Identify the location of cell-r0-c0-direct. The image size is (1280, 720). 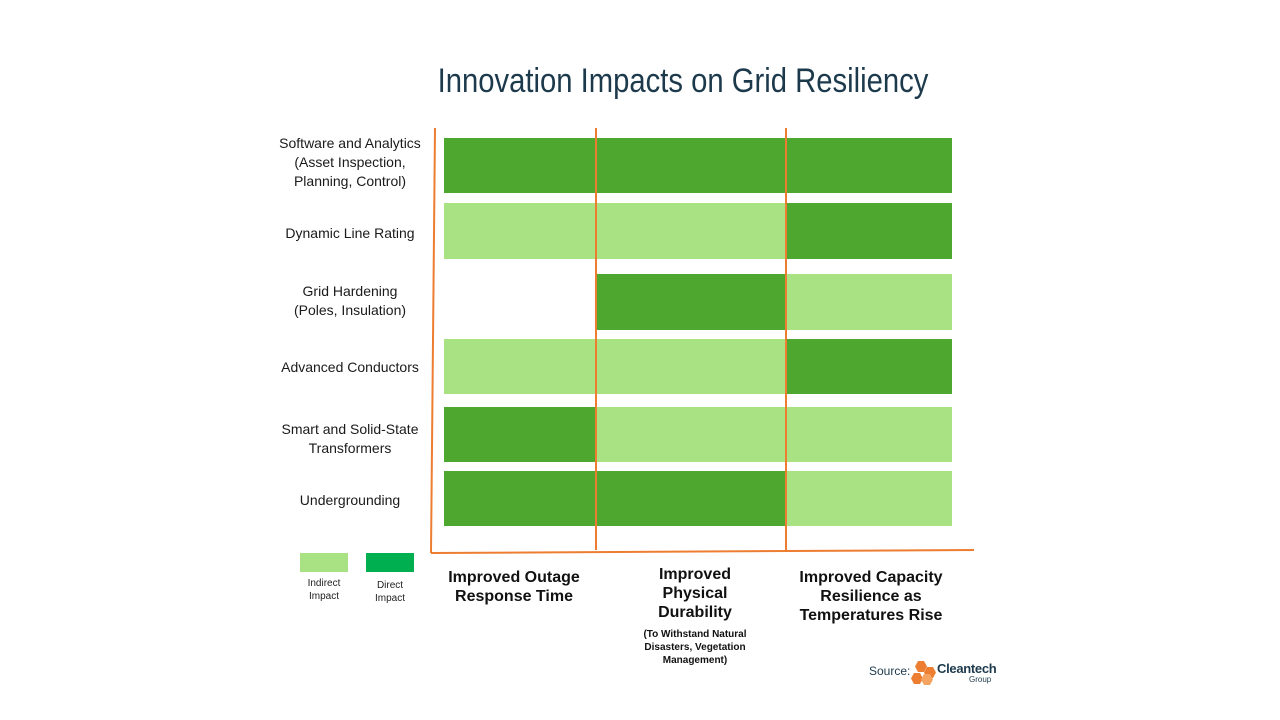
(520, 165).